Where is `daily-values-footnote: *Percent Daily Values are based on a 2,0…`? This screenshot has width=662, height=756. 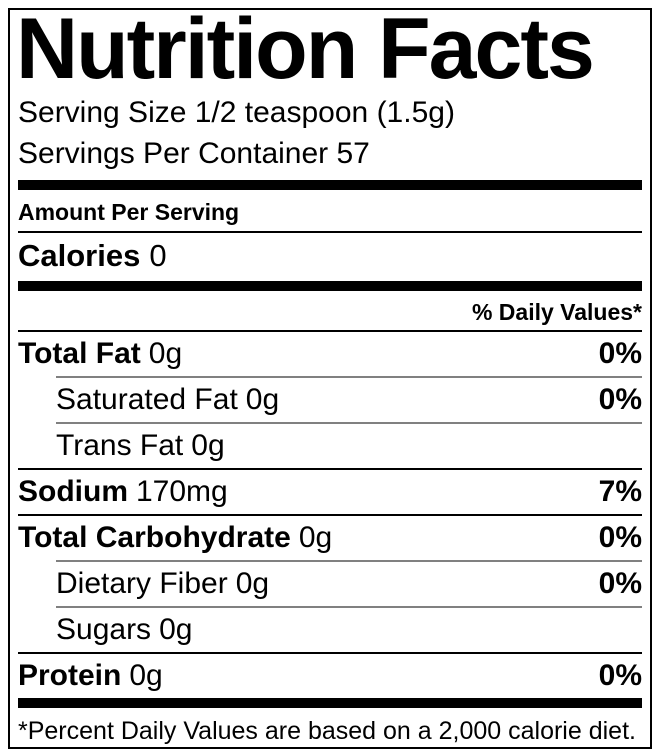 daily-values-footnote: *Percent Daily Values are based on a 2,0… is located at coordinates (327, 731).